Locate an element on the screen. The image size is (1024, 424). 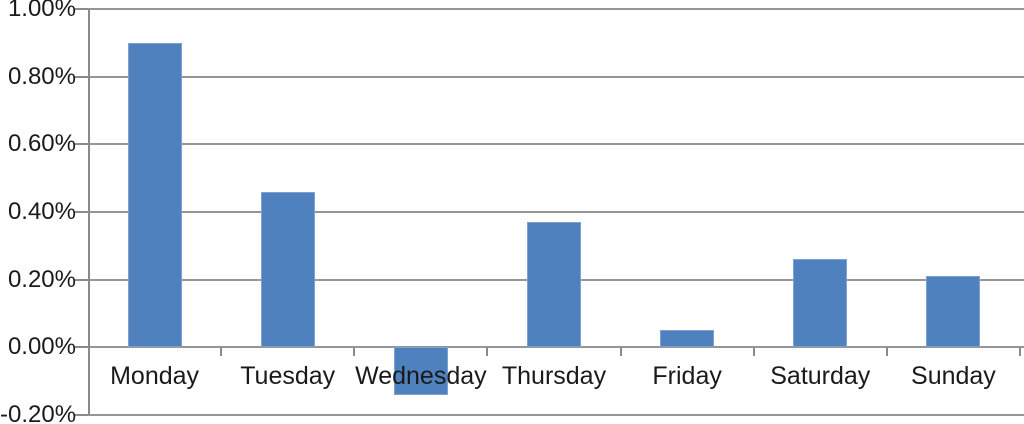
bar-sunday is located at coordinates (953, 312).